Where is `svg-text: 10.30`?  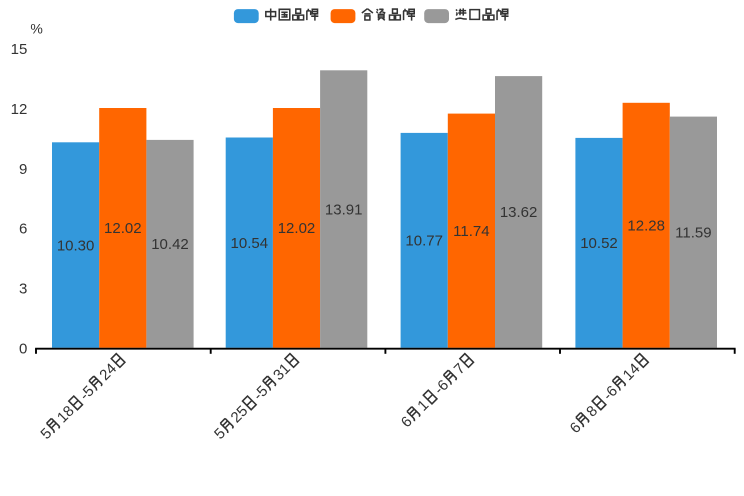 svg-text: 10.30 is located at coordinates (76, 245).